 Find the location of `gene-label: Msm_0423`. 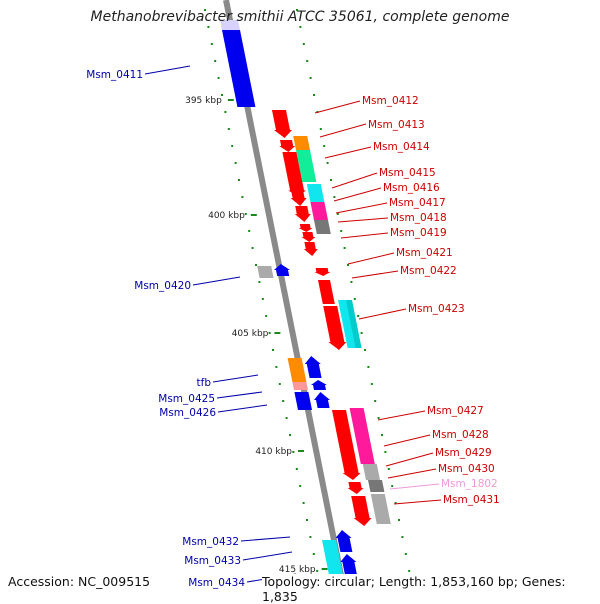

gene-label: Msm_0423 is located at coordinates (436, 309).